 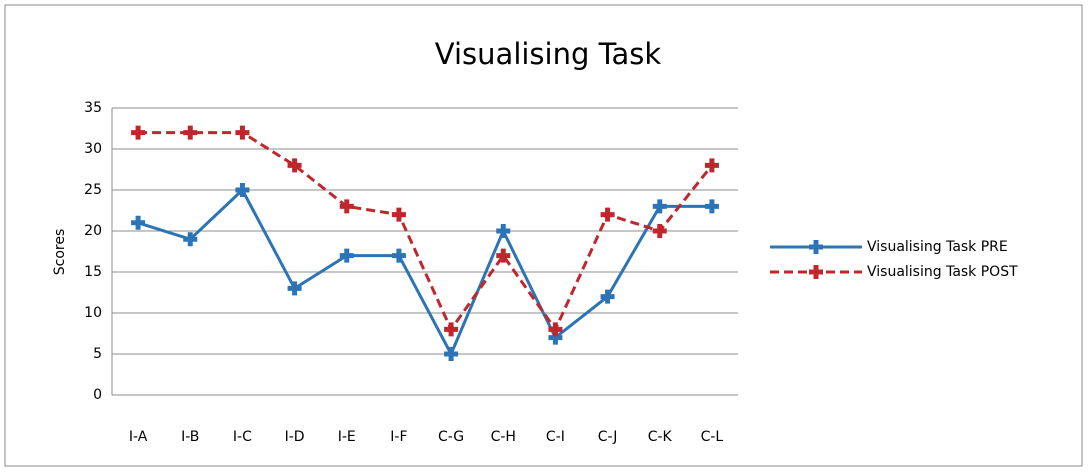 I want to click on y-tick-label: 10, so click(x=93, y=313).